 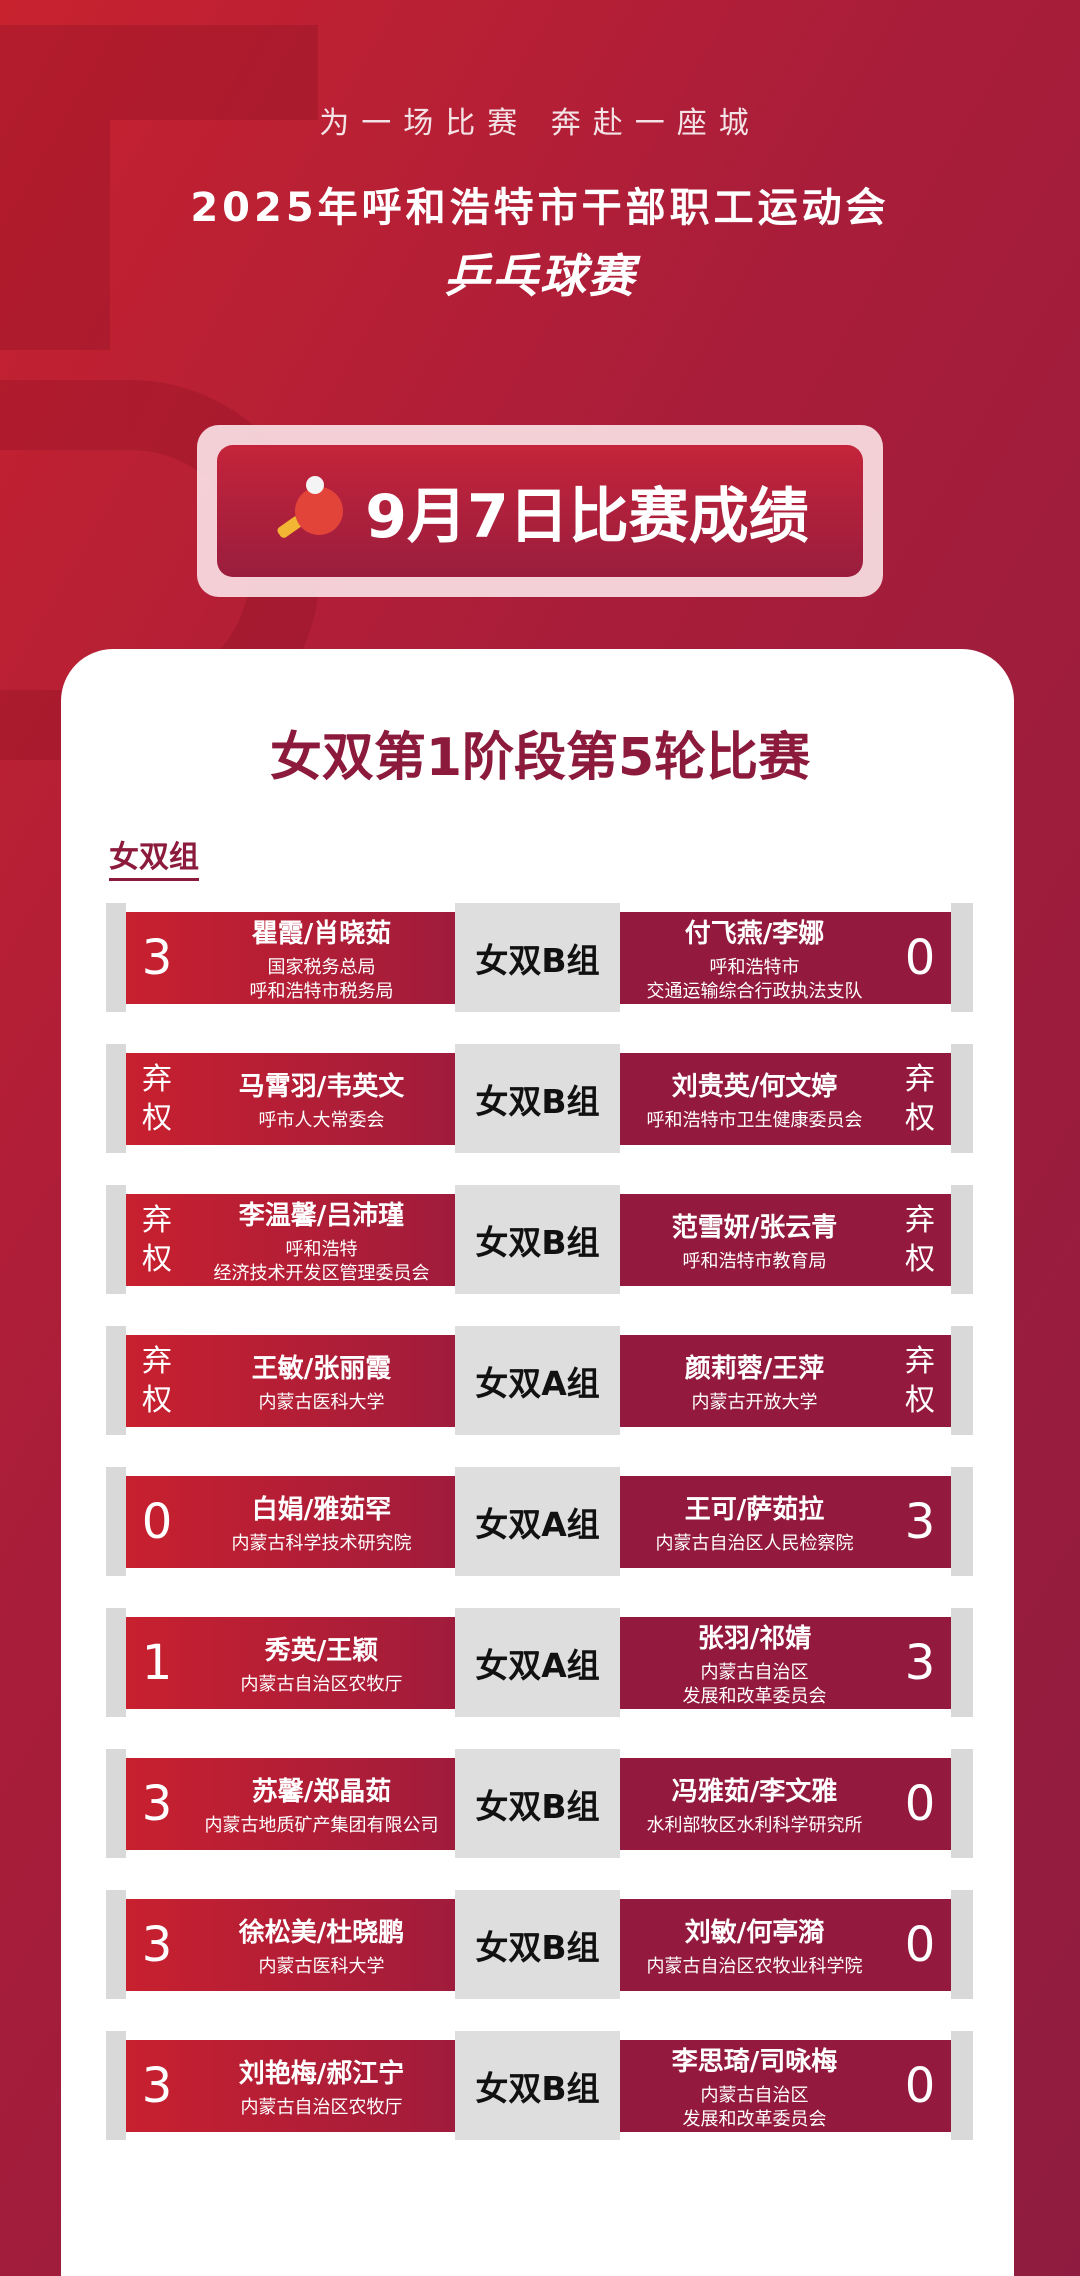 What do you see at coordinates (321, 1261) in the screenshot?
I see `left-org: 呼和浩特 经济技术开发区管理委员会` at bounding box center [321, 1261].